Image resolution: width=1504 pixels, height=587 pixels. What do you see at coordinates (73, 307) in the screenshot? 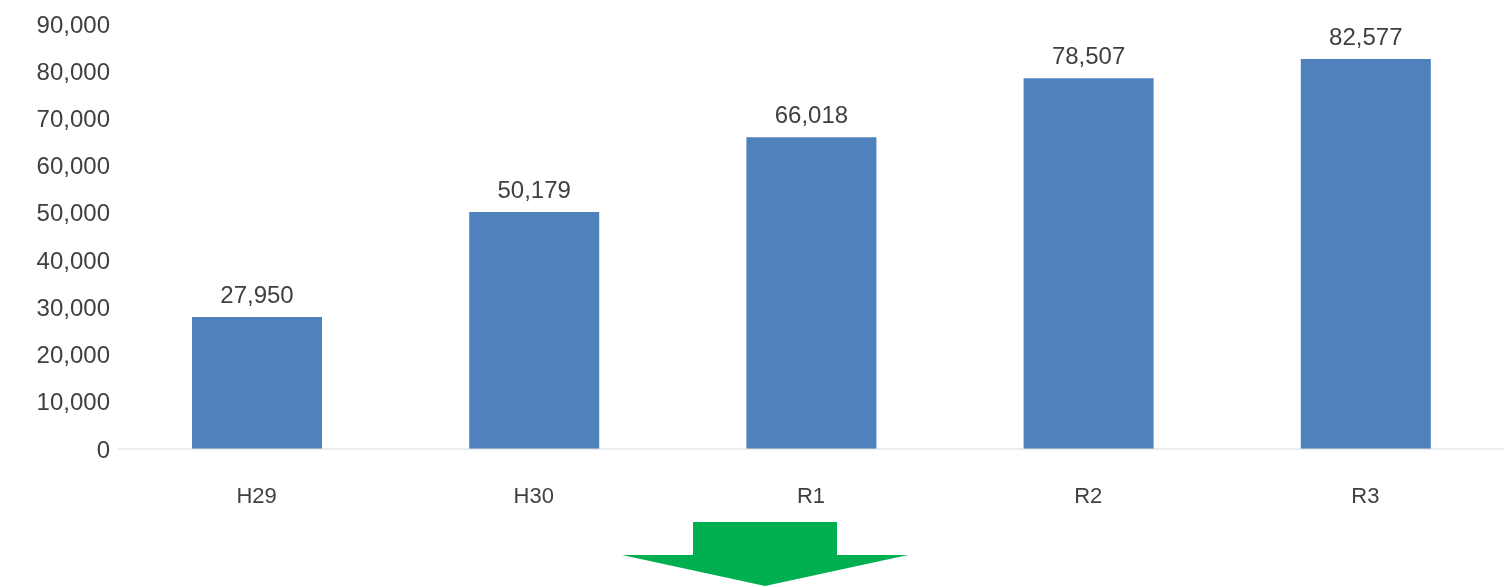
I see `y-tick-label: 30,000` at bounding box center [73, 307].